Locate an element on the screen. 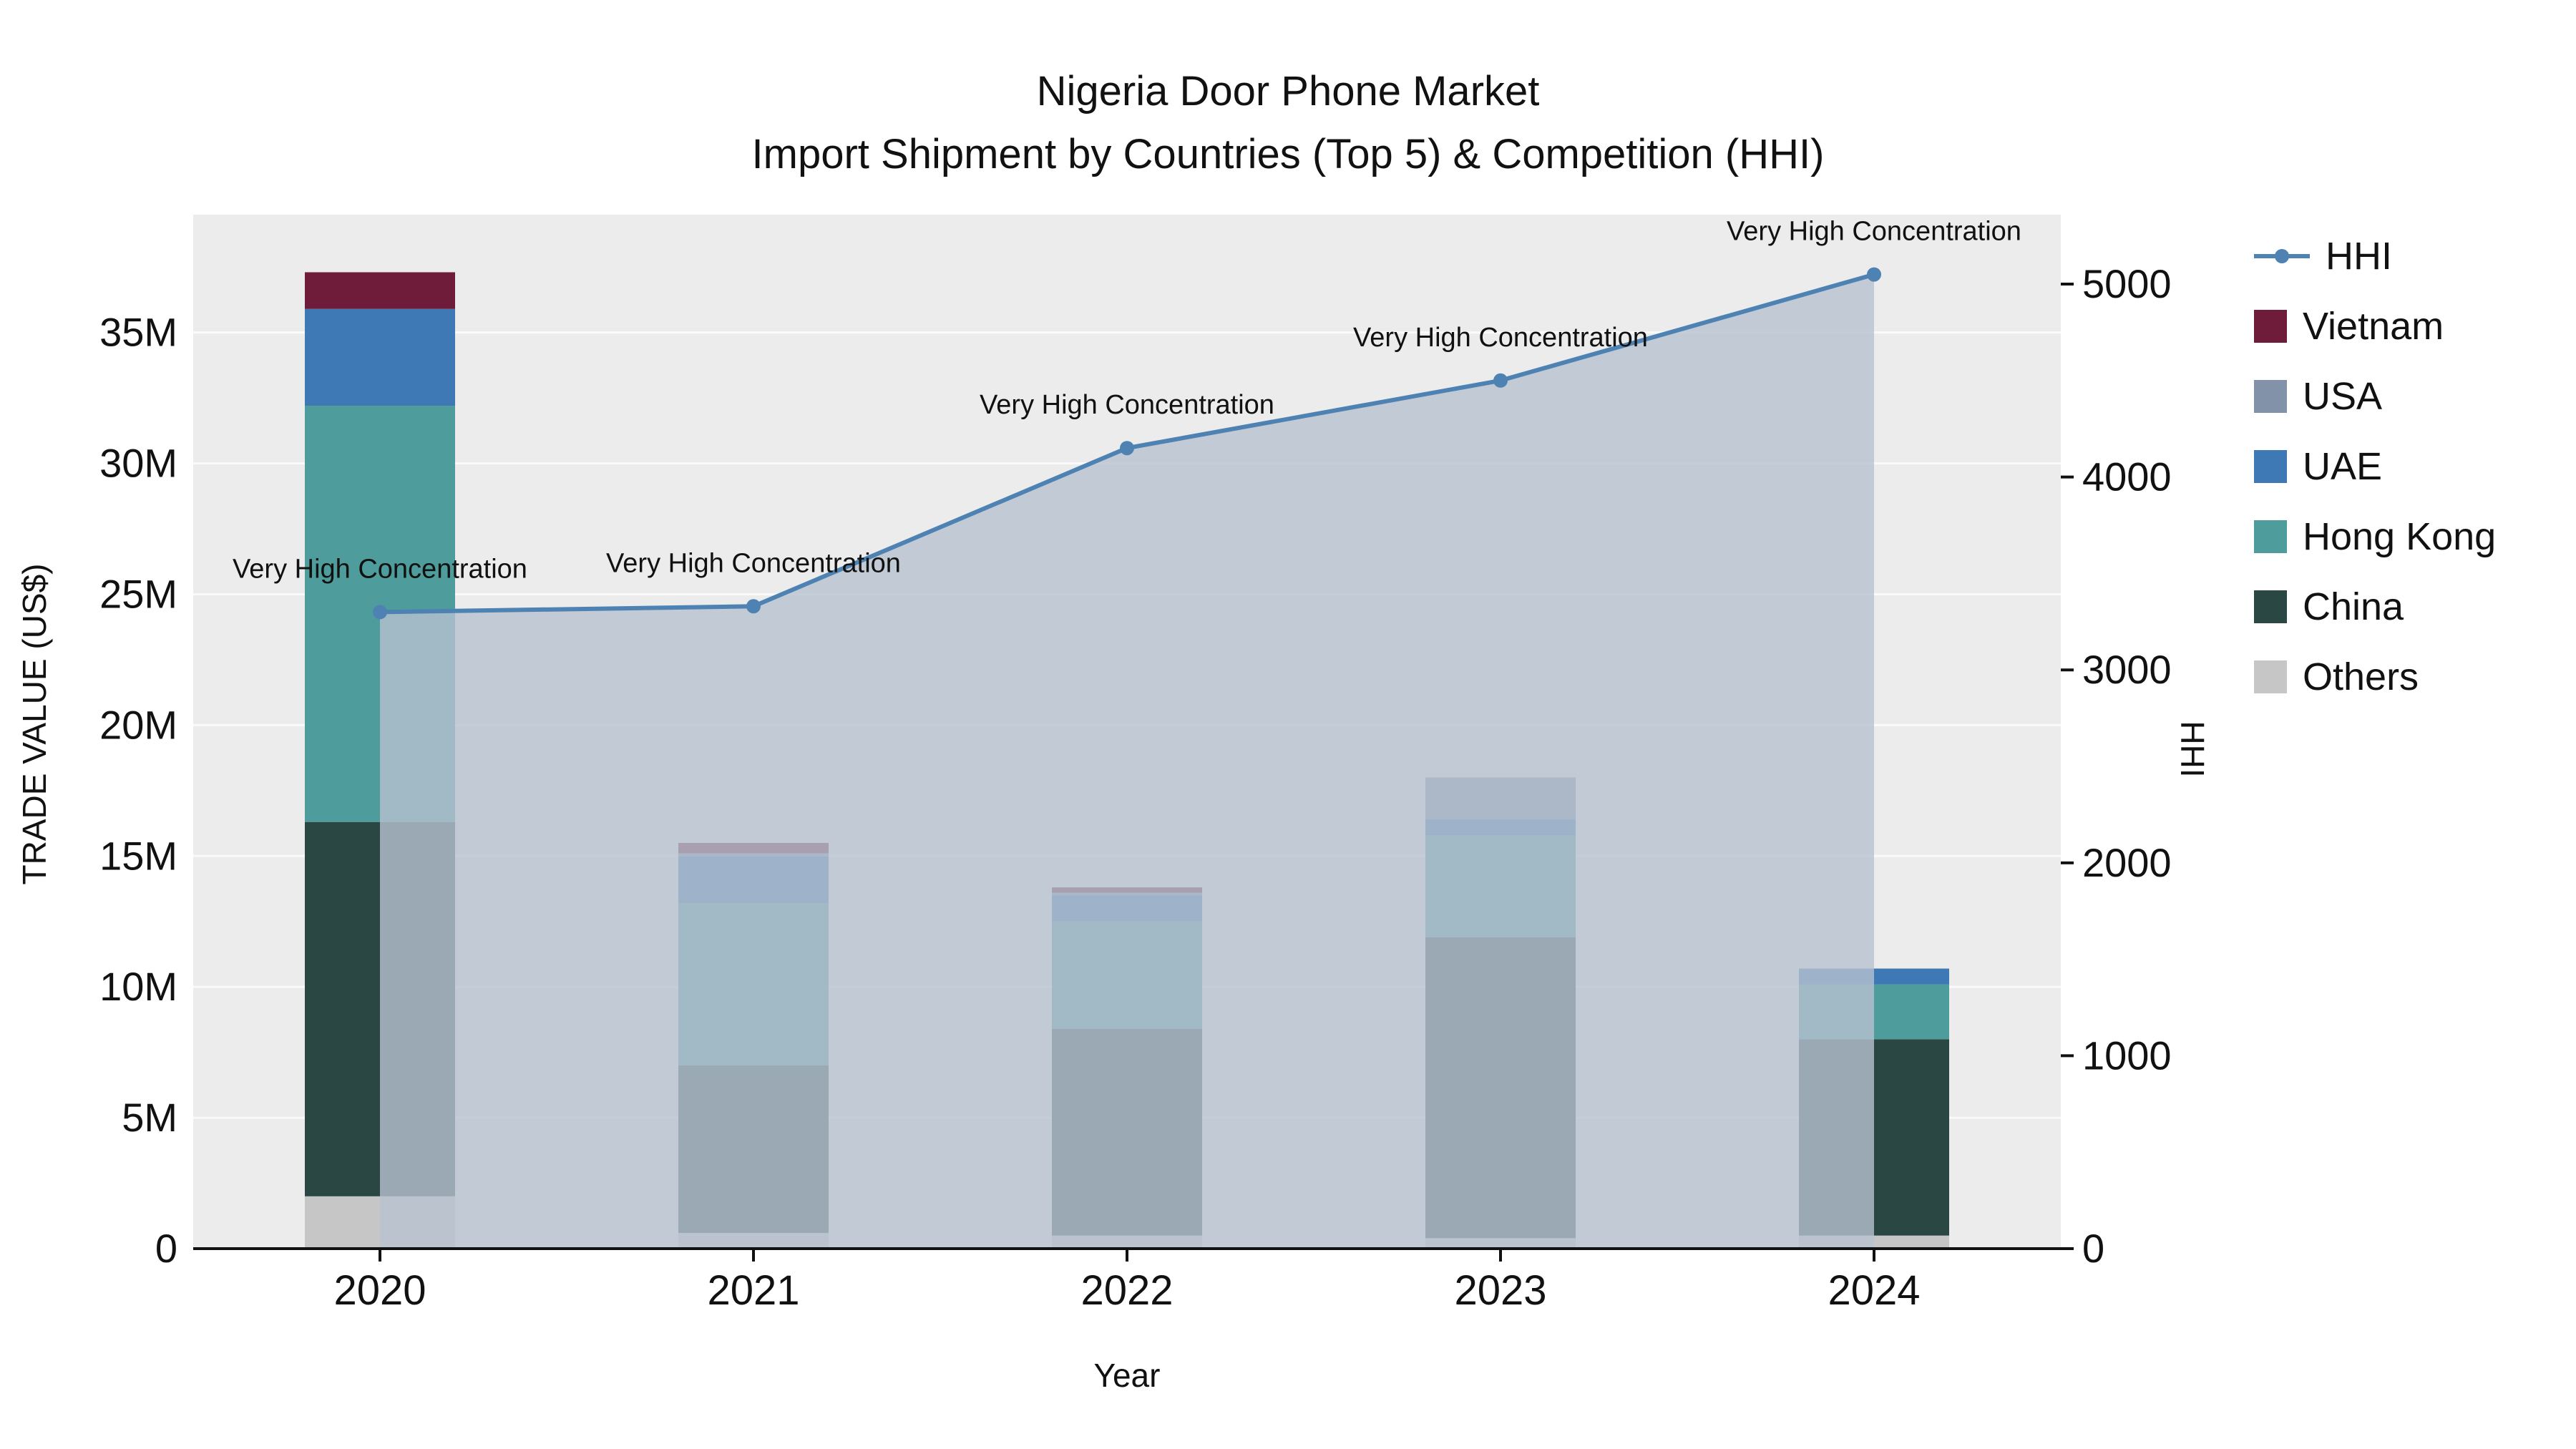 Image resolution: width=2576 pixels, height=1449 pixels. chart-title-line1: Nigeria Door Phone Market is located at coordinates (1288, 91).